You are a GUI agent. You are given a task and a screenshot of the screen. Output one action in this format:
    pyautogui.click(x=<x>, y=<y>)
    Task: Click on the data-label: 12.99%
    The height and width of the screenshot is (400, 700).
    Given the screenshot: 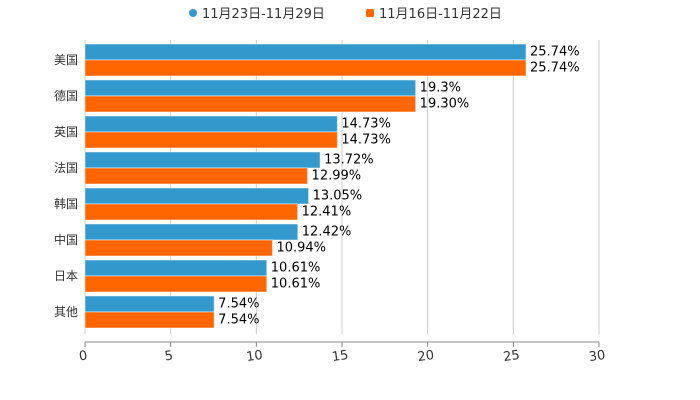 What is the action you would take?
    pyautogui.click(x=337, y=176)
    